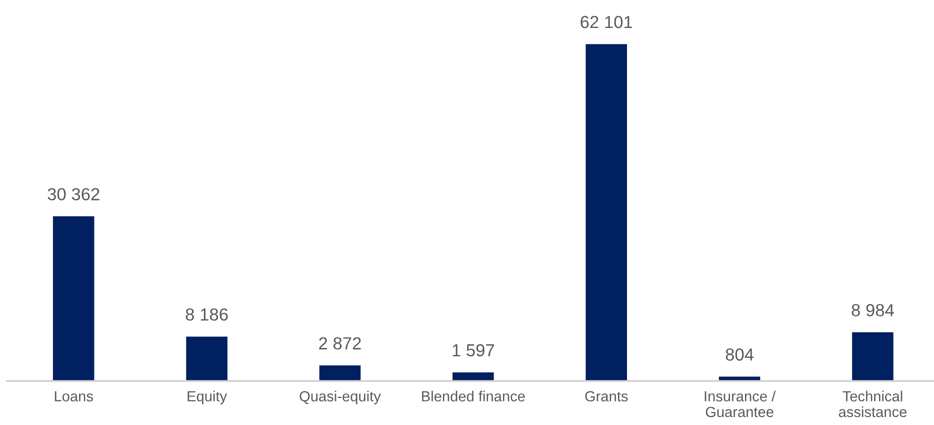 This screenshot has height=425, width=934. What do you see at coordinates (606, 22) in the screenshot?
I see `data-label: 62 101` at bounding box center [606, 22].